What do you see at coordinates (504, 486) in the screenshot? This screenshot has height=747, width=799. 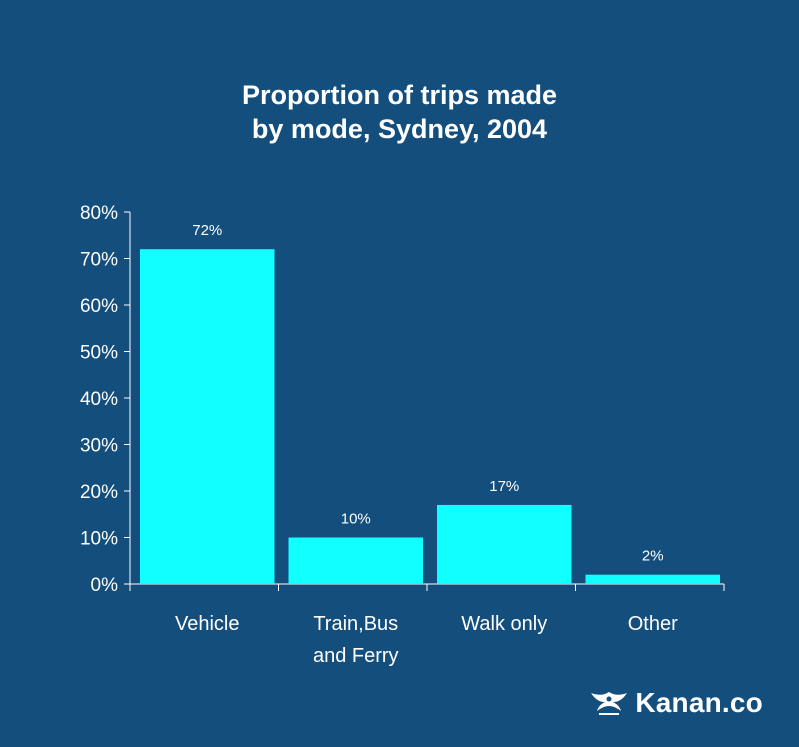 I see `data-label: 17%` at bounding box center [504, 486].